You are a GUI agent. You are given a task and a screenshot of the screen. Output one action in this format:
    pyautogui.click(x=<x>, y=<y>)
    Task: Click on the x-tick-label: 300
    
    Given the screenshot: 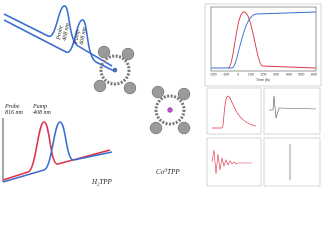 What is the action you would take?
    pyautogui.click(x=276, y=75)
    